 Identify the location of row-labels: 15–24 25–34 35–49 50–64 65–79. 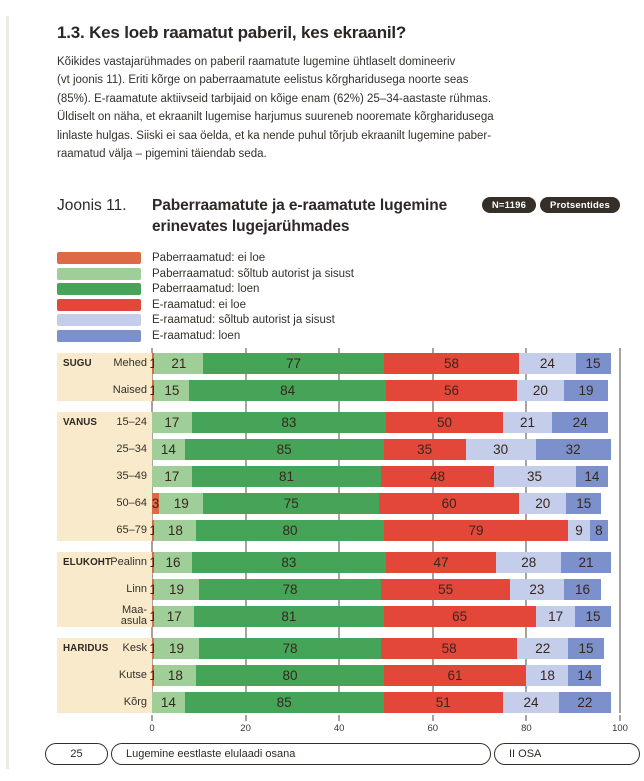
(130, 476).